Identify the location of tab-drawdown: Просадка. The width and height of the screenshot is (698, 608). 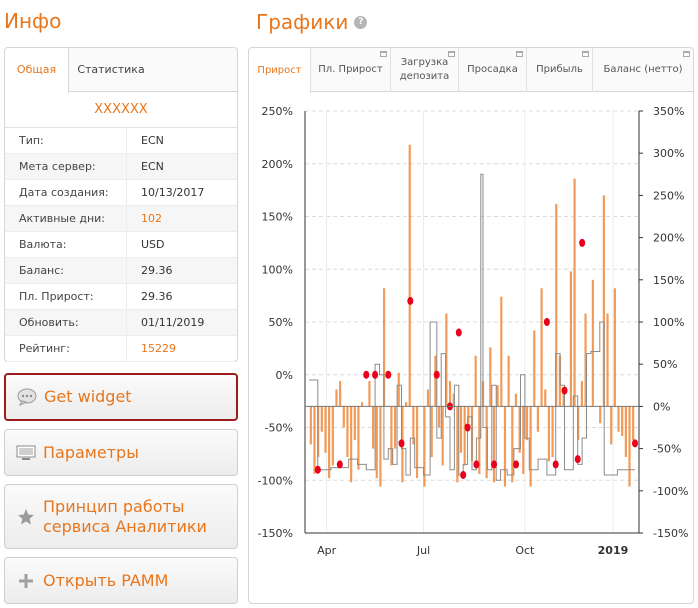
(493, 70).